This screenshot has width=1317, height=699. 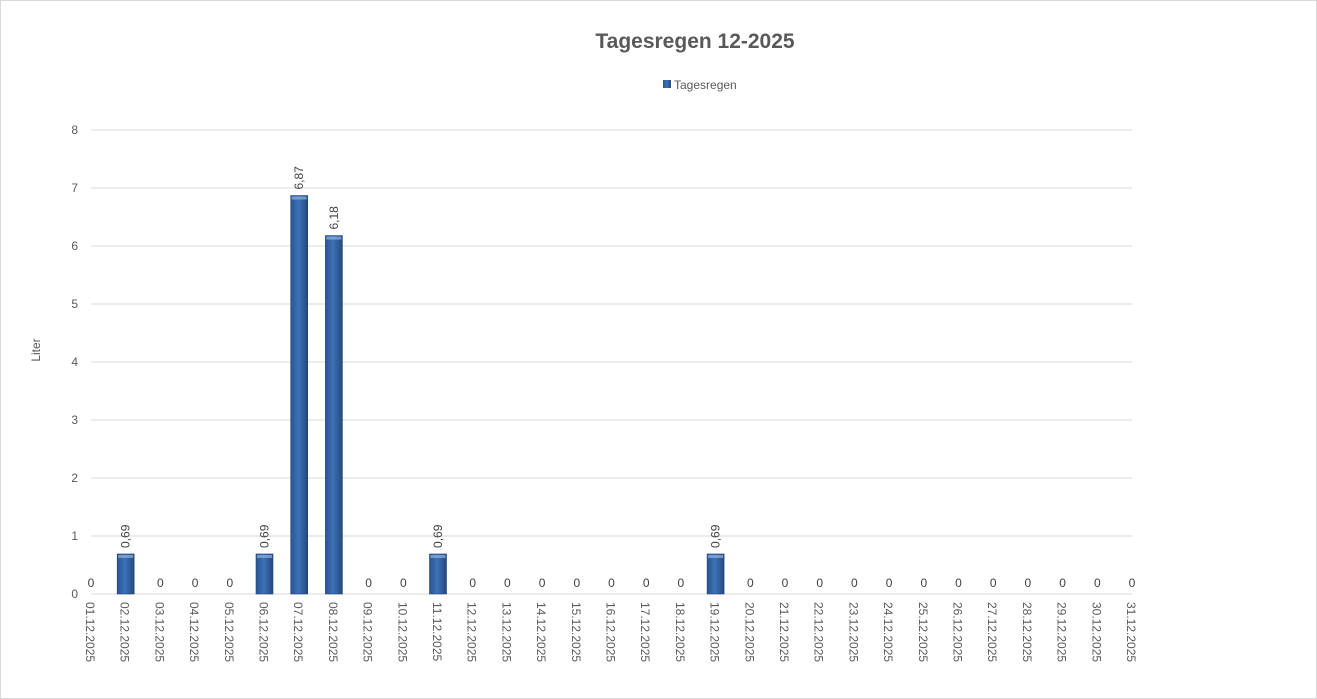 What do you see at coordinates (333, 632) in the screenshot?
I see `x-tick-label: 08.12.2025` at bounding box center [333, 632].